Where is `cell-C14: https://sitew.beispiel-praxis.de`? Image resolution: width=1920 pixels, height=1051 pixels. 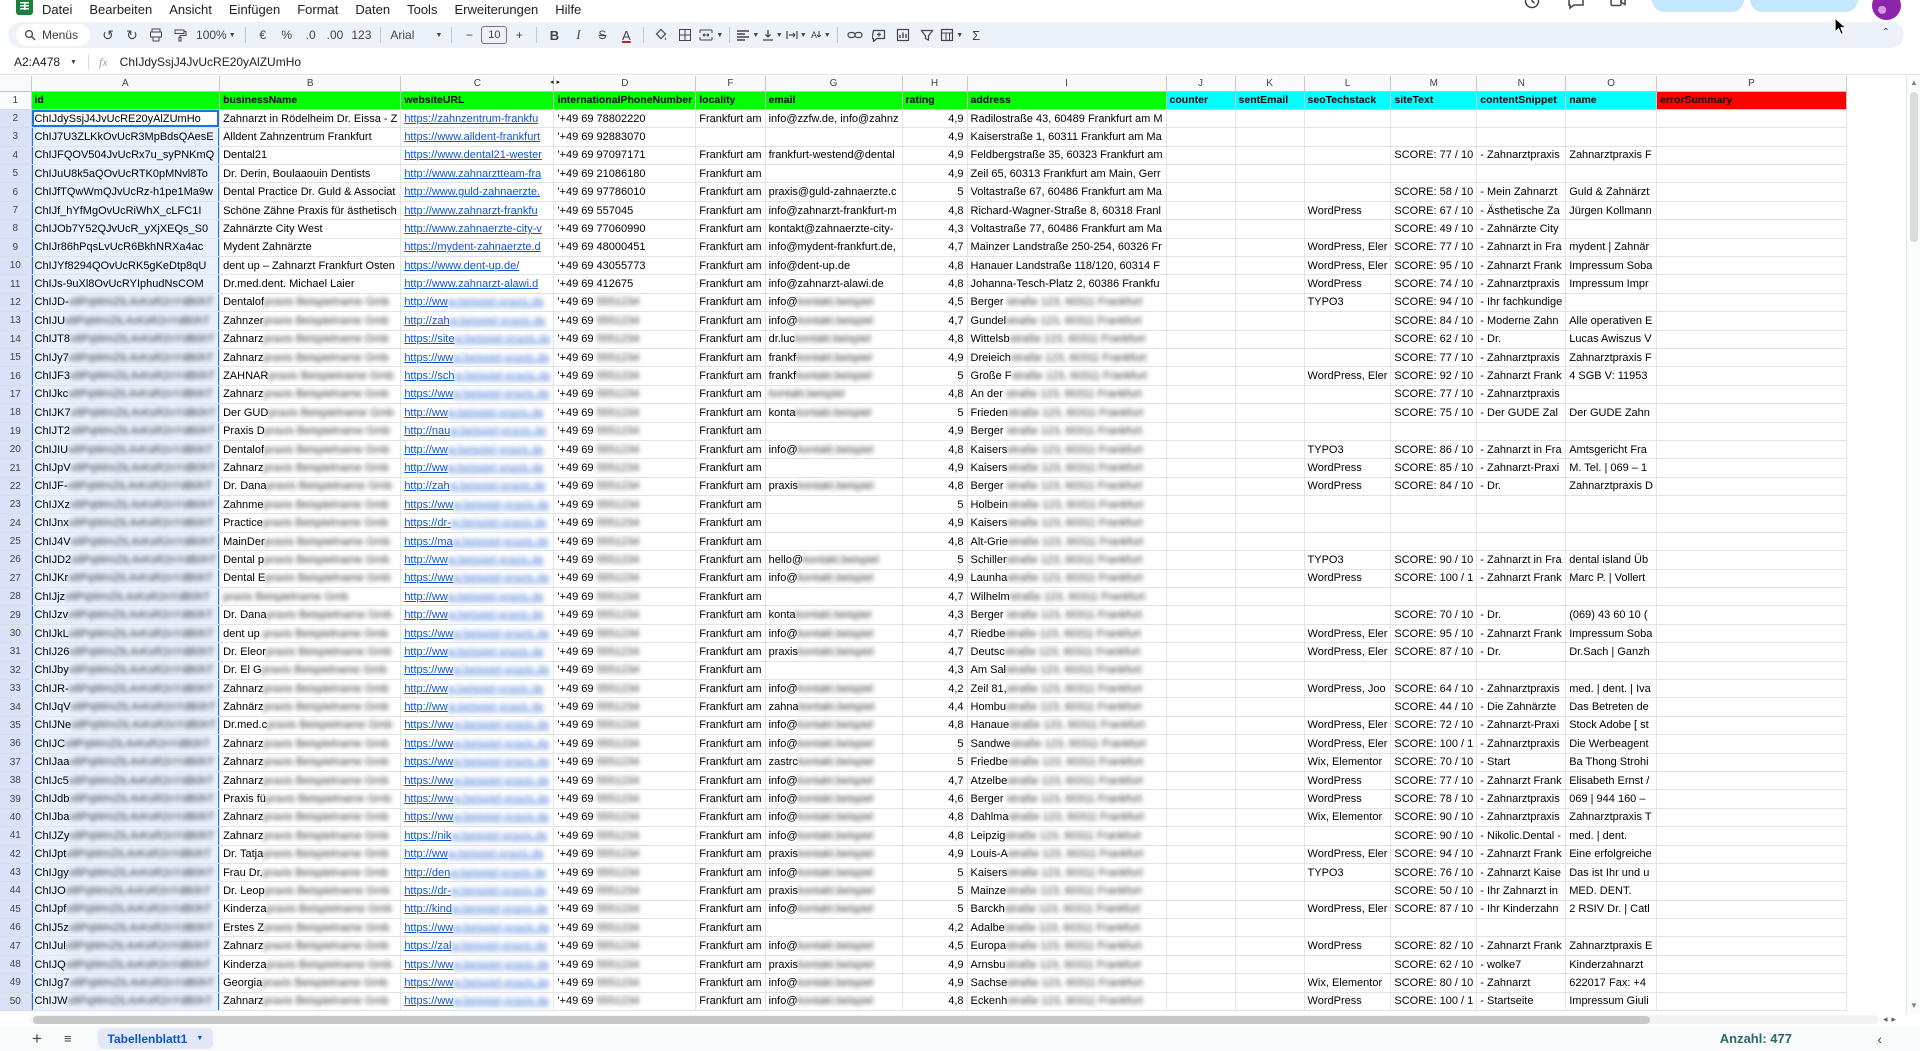 cell-C14: https://sitew.beispiel-praxis.de is located at coordinates (477, 339).